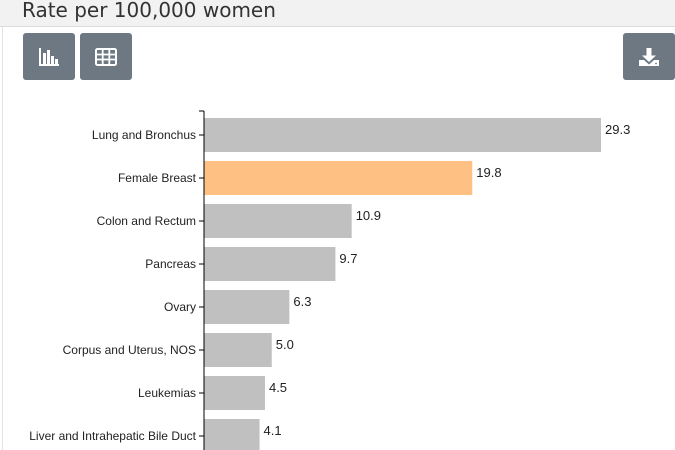  I want to click on value-label-2: 10.9, so click(368, 215).